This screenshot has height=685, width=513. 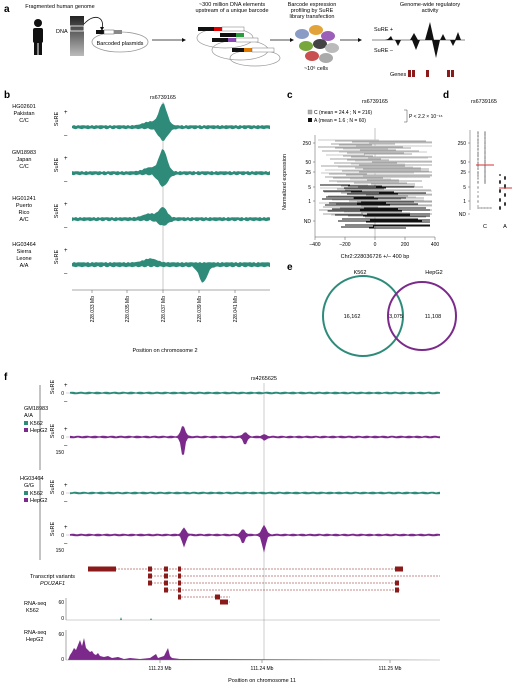 I want to click on venn-left-only: 16,162, so click(x=352, y=317).